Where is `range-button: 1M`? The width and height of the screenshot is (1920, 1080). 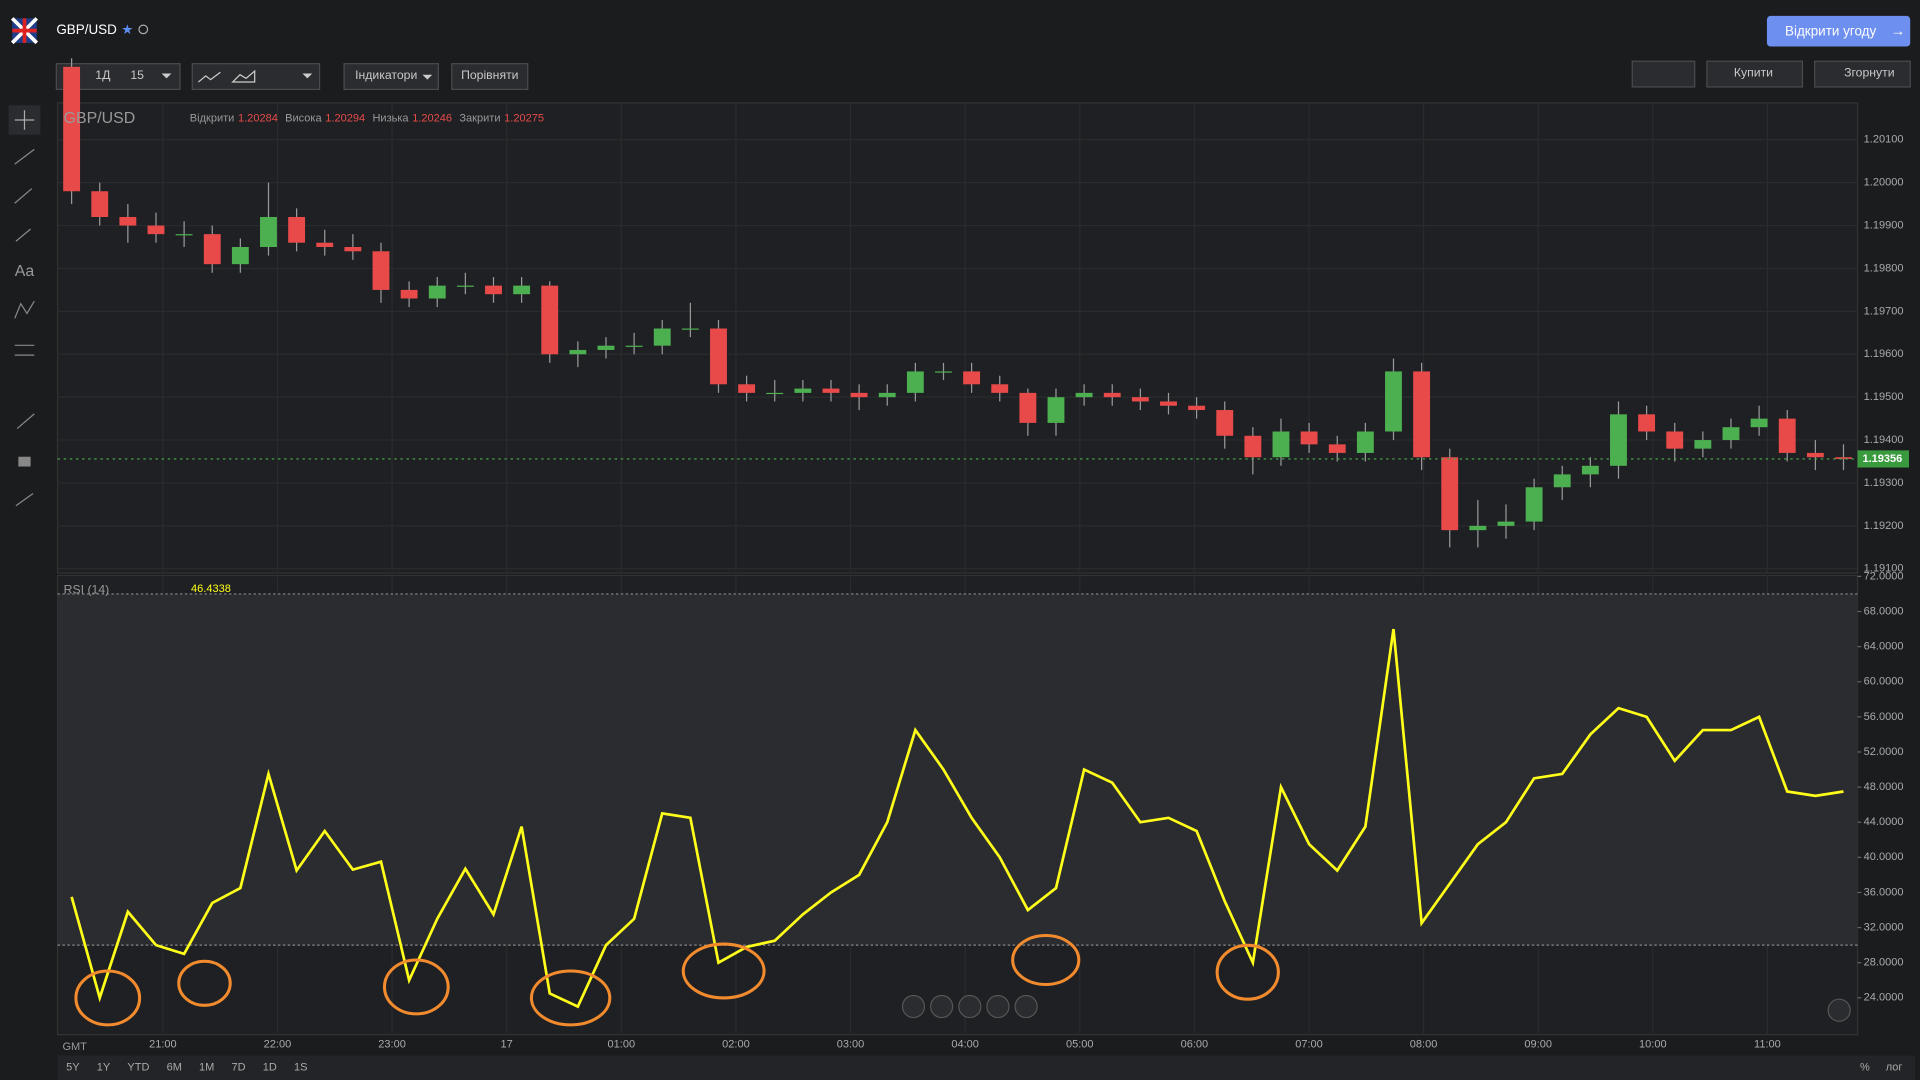
range-button: 1M is located at coordinates (206, 1068).